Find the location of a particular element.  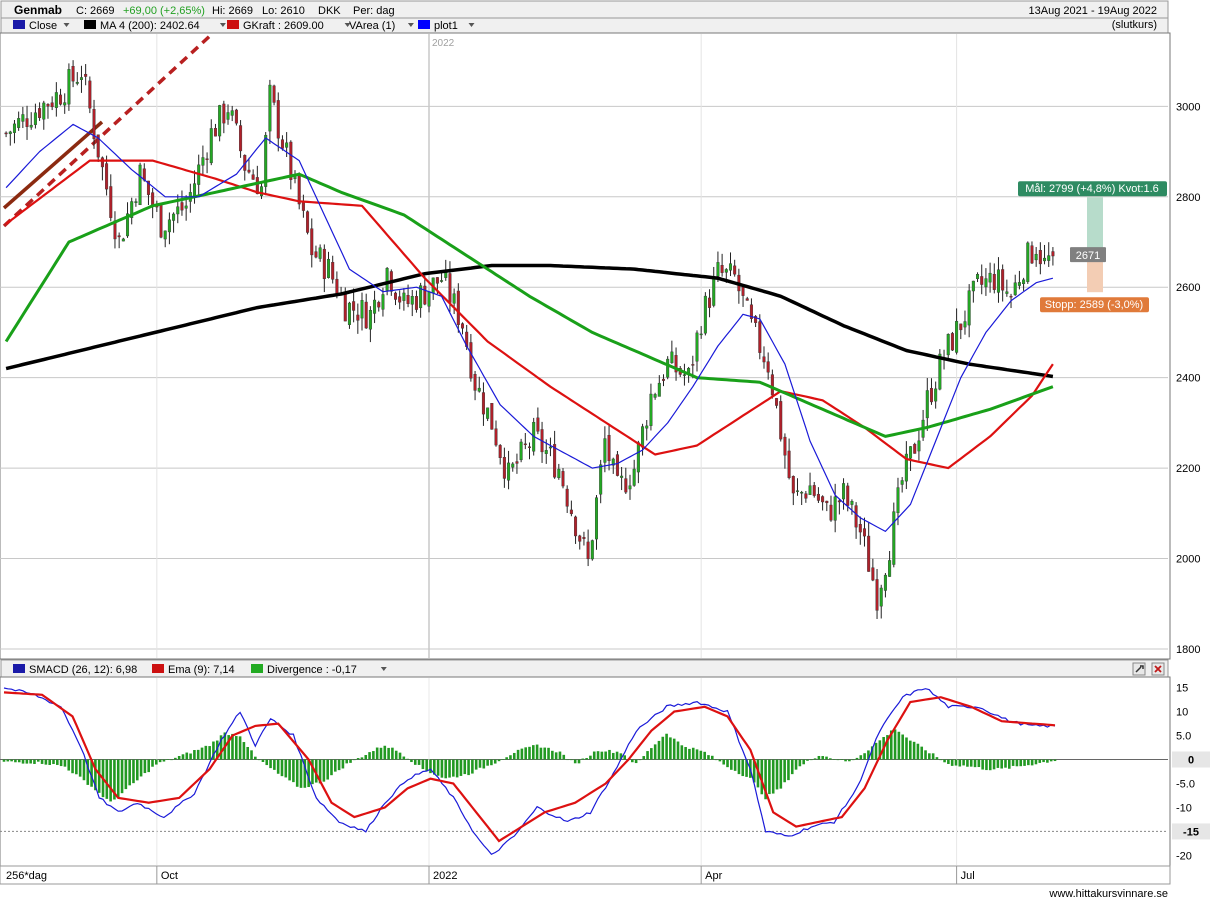

price-mode: (slutkurs) is located at coordinates (1134, 25).